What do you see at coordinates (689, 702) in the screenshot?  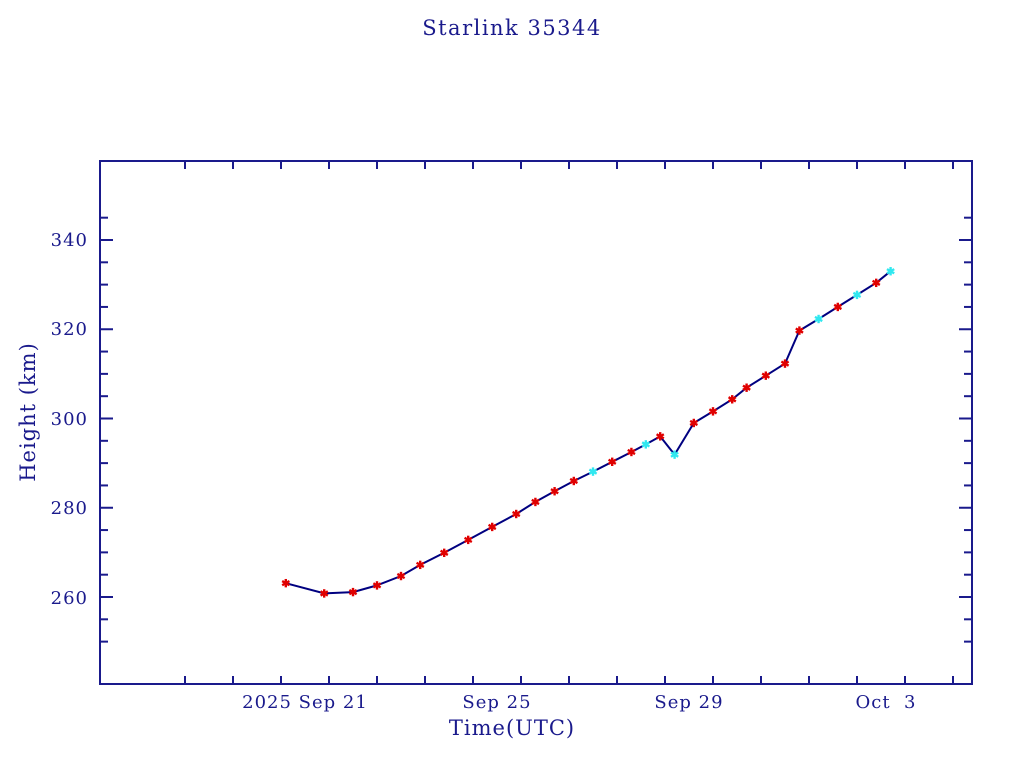 I see `x-tick-label-sep29: Sep 29` at bounding box center [689, 702].